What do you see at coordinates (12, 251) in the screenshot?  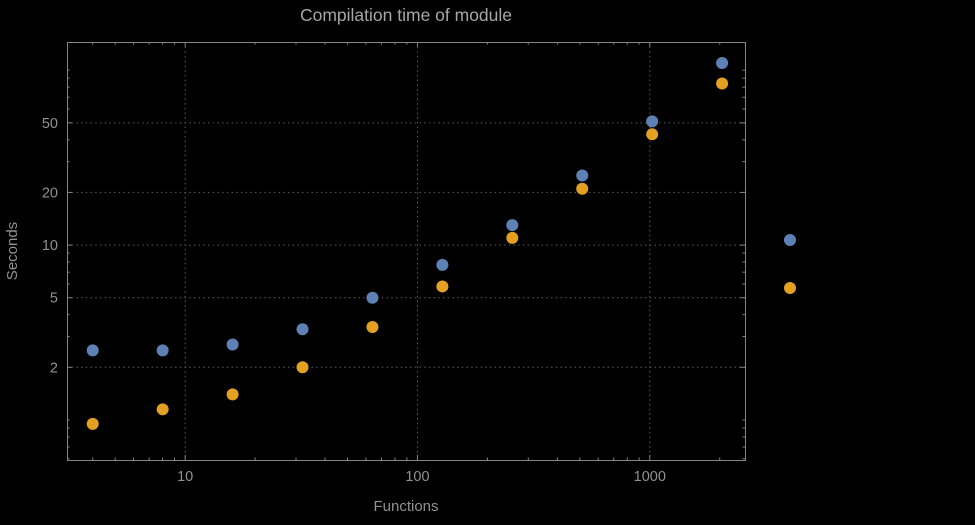 I see `y-axis-label: Seconds` at bounding box center [12, 251].